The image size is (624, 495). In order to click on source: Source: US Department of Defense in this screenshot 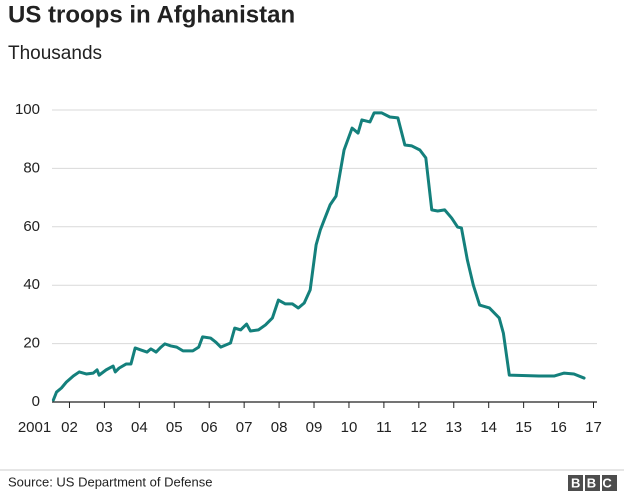, I will do `click(110, 481)`.